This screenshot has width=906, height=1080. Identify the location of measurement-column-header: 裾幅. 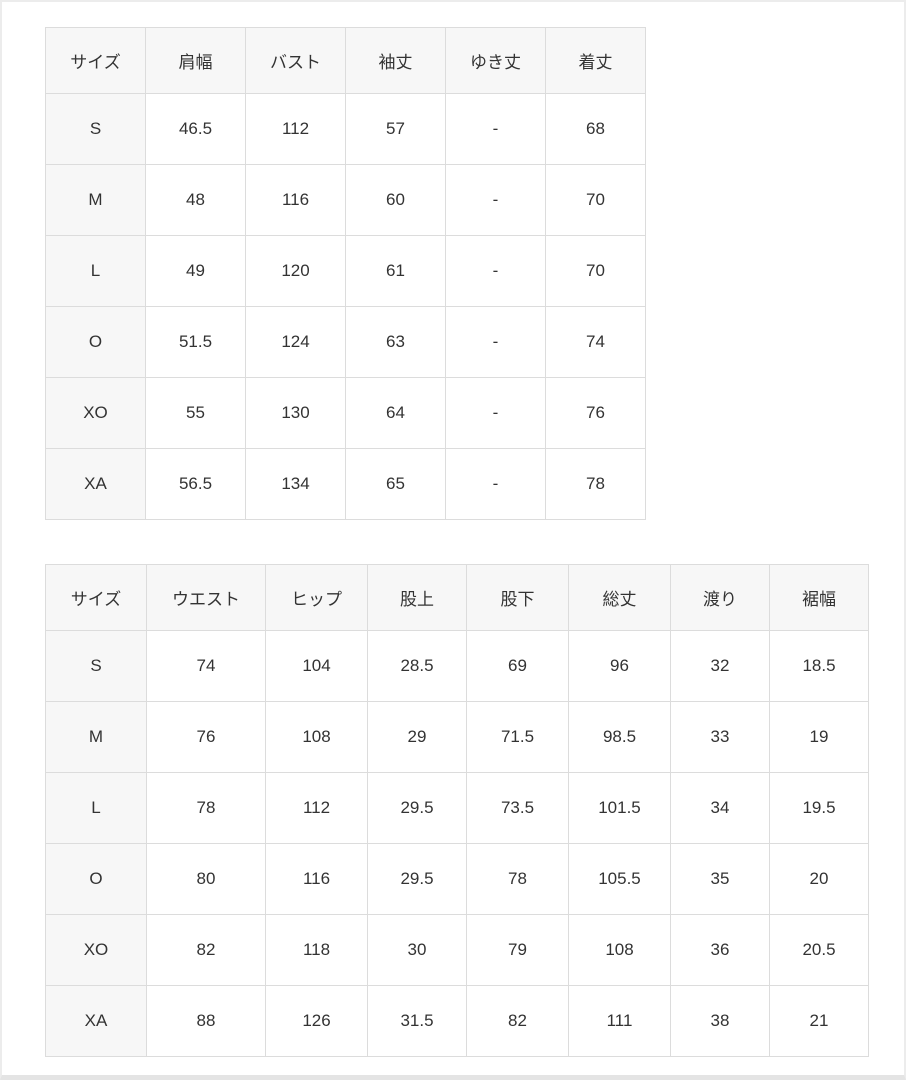
(819, 597).